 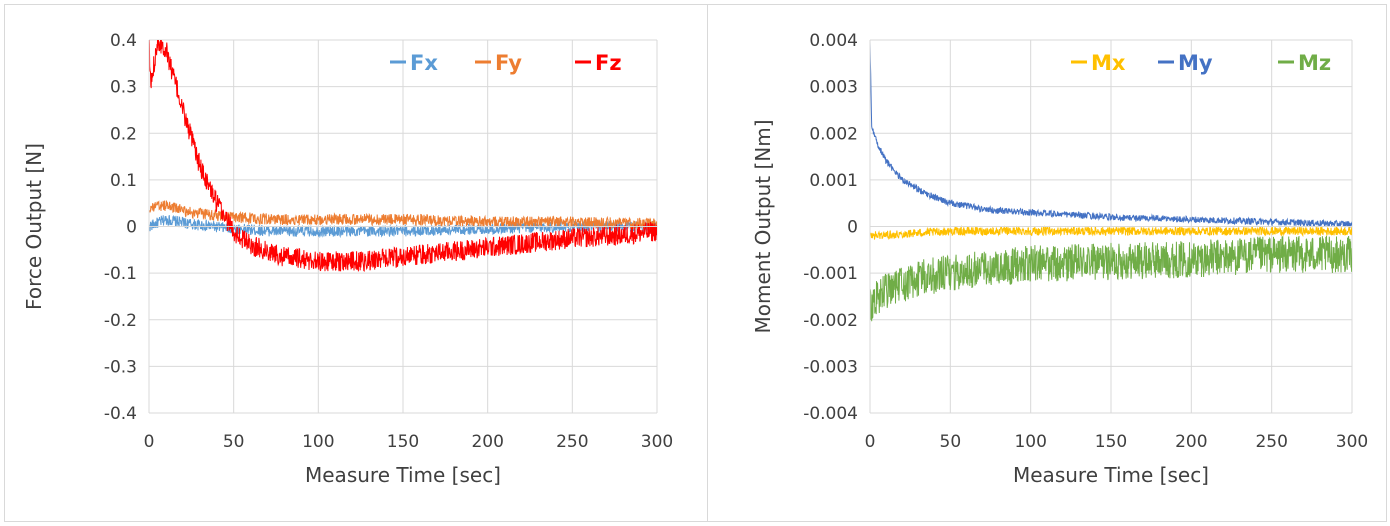 What do you see at coordinates (763, 226) in the screenshot?
I see `y-axis-title: Moment Output [Nm]` at bounding box center [763, 226].